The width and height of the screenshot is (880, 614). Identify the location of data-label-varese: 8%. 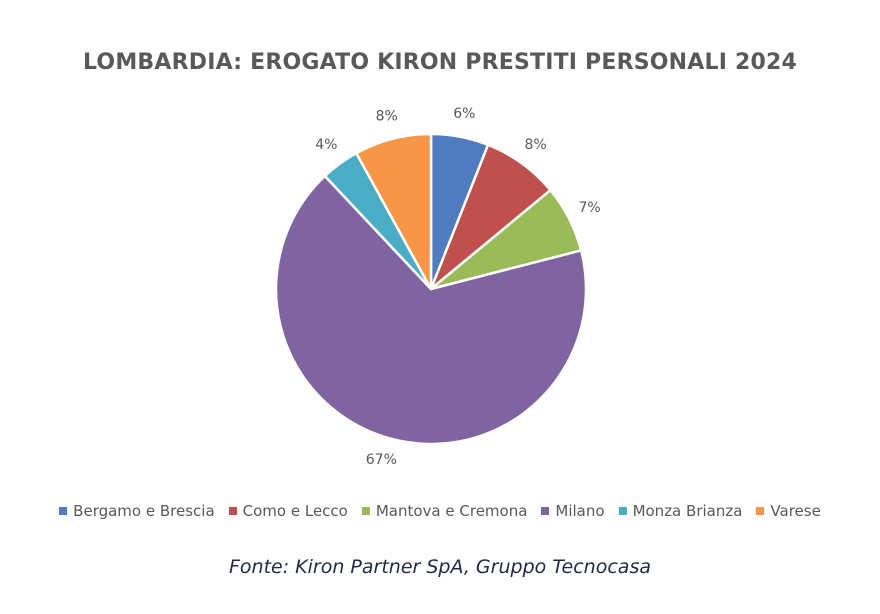
(387, 117).